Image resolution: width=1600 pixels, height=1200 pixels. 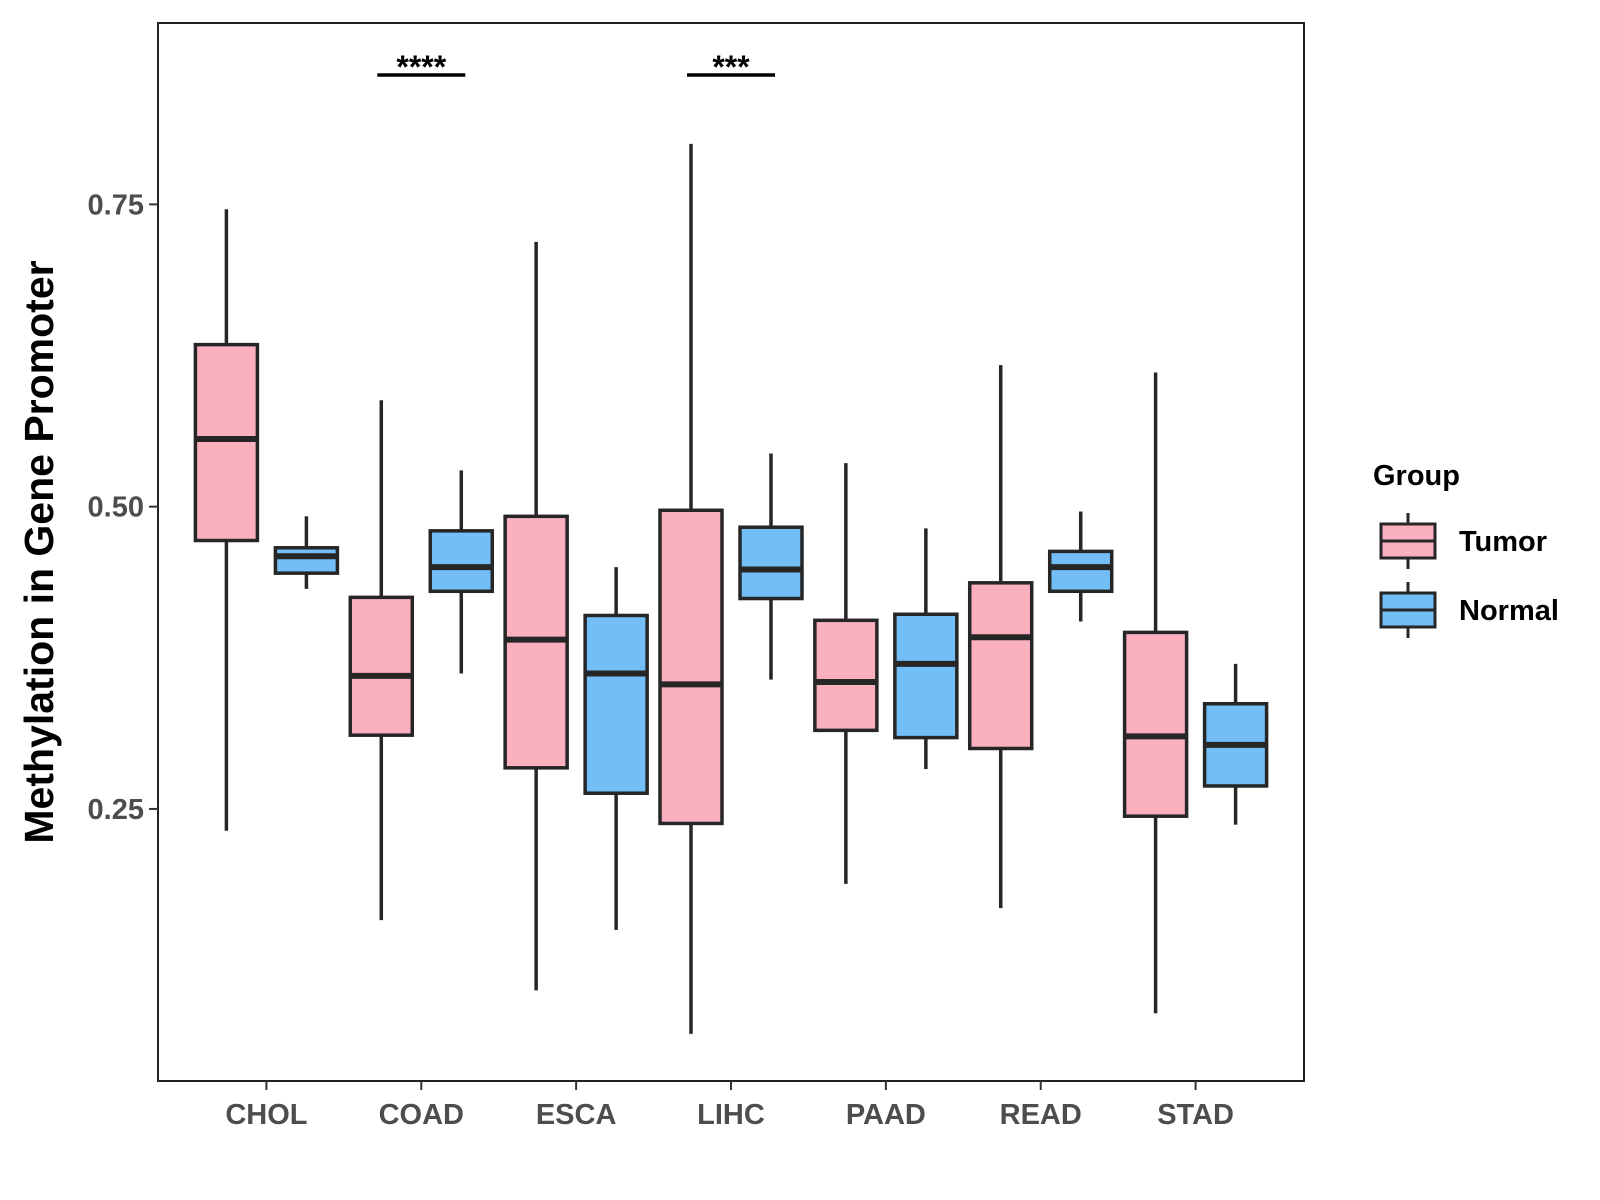 I want to click on box-normal-read, so click(x=1080, y=566).